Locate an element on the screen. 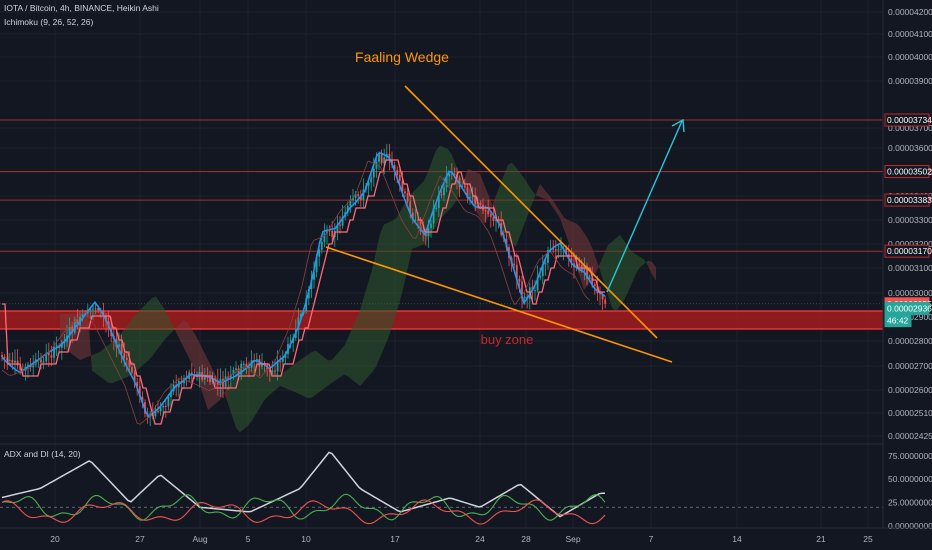 This screenshot has height=550, width=932. price-tag-box is located at coordinates (907, 200).